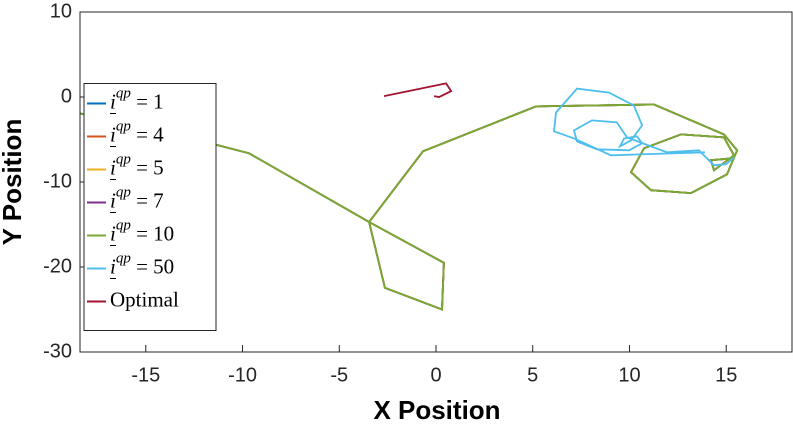 Image resolution: width=793 pixels, height=428 pixels. Describe the element at coordinates (137, 198) in the screenshot. I see `legend-label: iqp = 7` at that location.